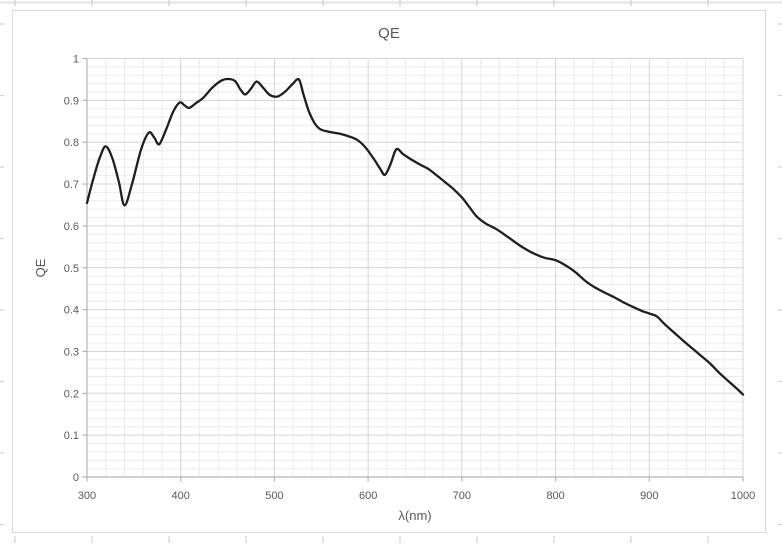  What do you see at coordinates (71, 436) in the screenshot?
I see `y-tick-label: 0.1` at bounding box center [71, 436].